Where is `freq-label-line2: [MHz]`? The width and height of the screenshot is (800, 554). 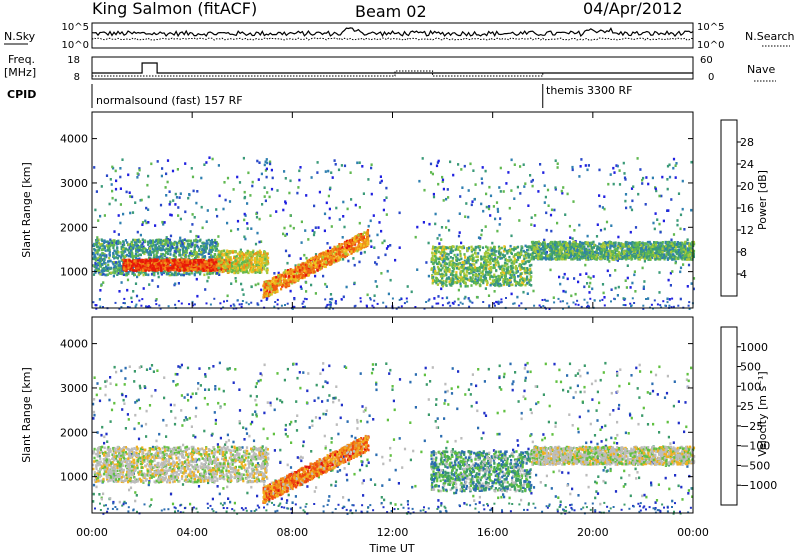 freq-label-line2: [MHz] is located at coordinates (20, 72).